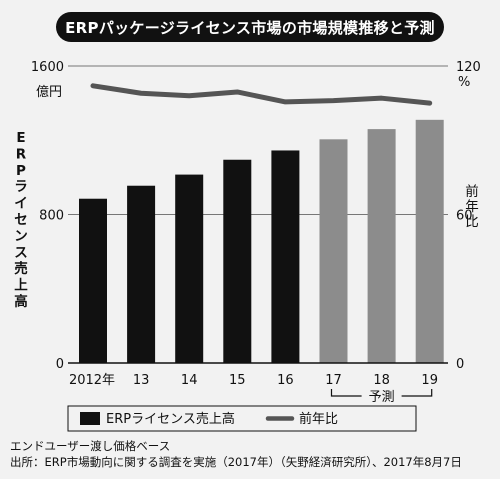  I want to click on right-tick-label: 0, so click(460, 364).